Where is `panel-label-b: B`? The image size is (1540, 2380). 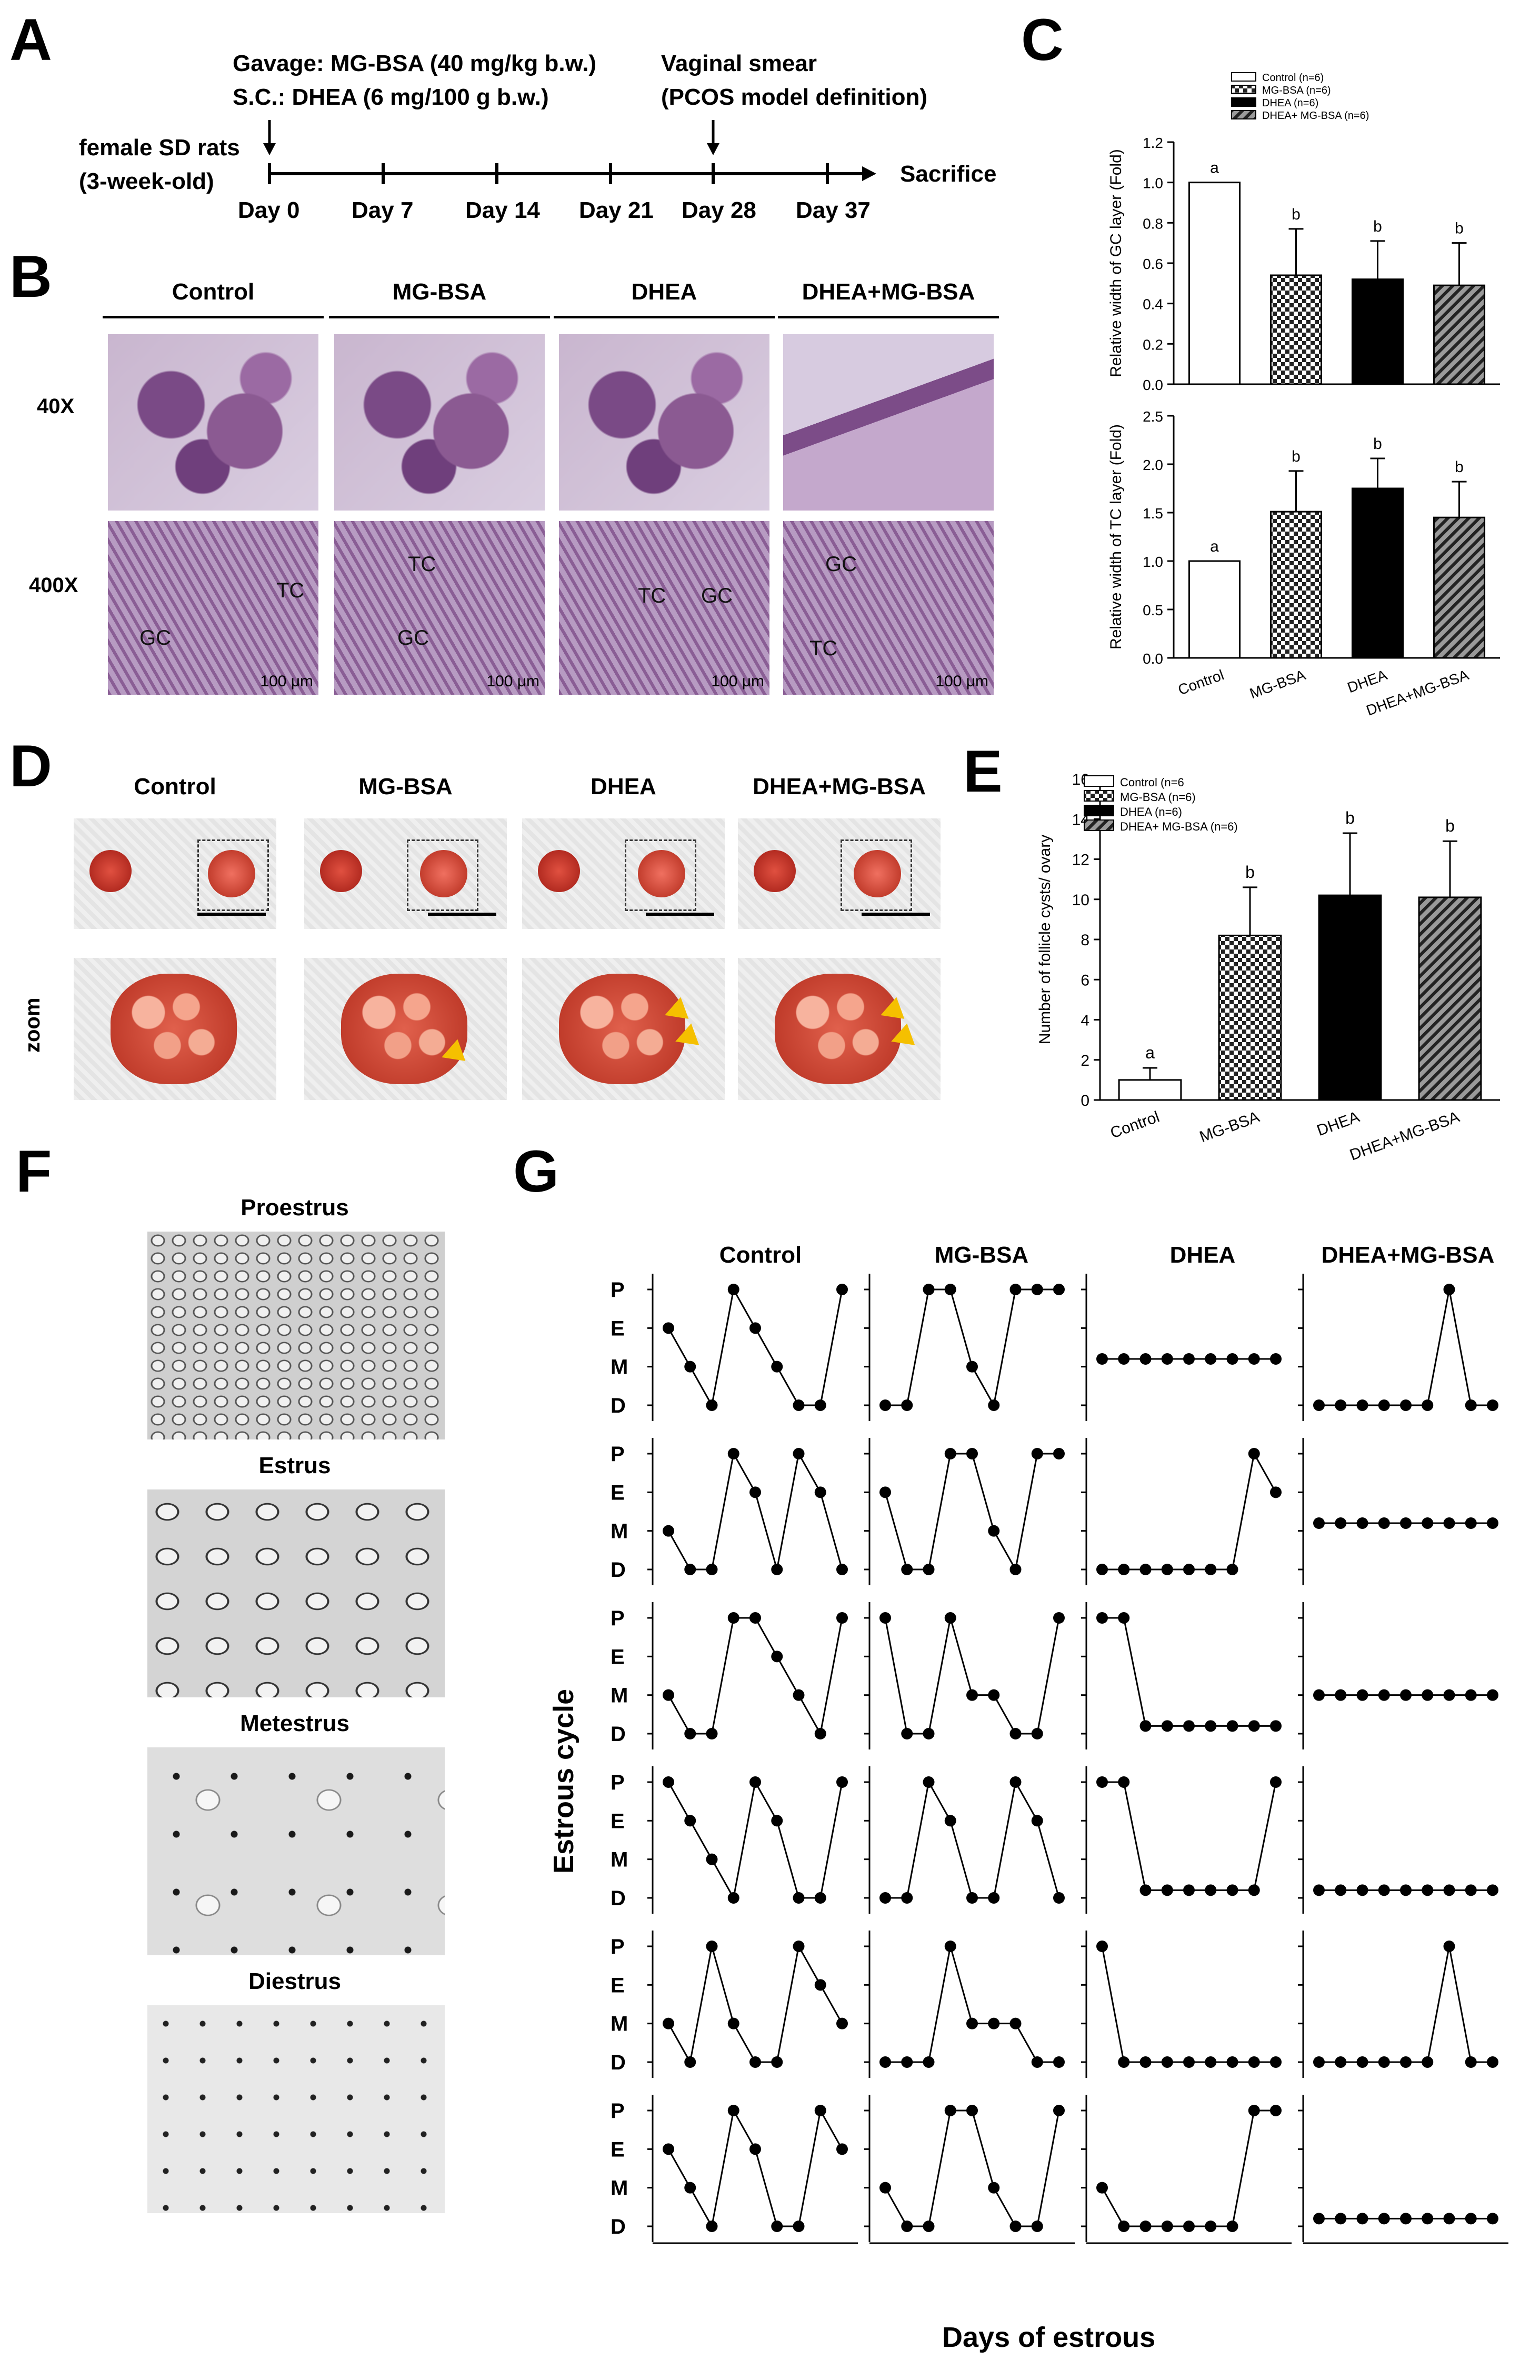 panel-label-b: B is located at coordinates (30, 276).